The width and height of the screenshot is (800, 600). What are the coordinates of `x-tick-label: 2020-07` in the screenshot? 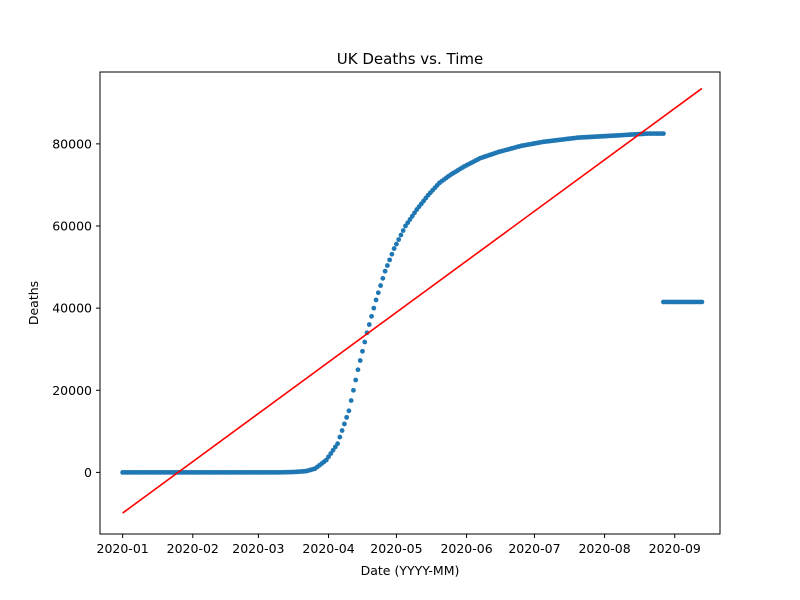 It's located at (534, 548).